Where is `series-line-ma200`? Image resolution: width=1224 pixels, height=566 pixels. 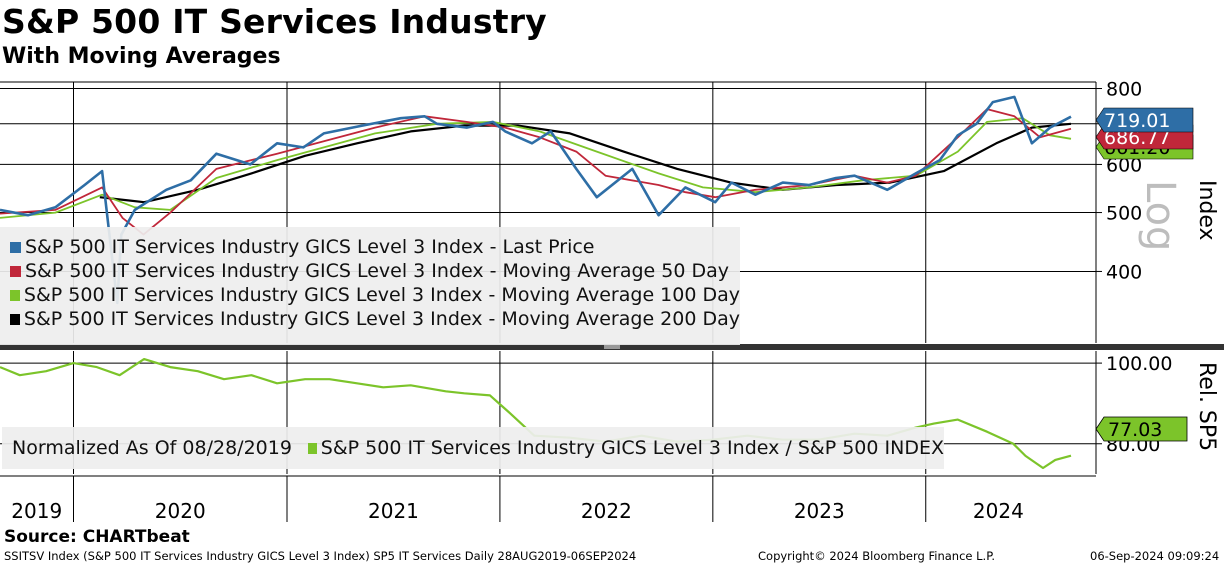
series-line-ma200 is located at coordinates (585, 163).